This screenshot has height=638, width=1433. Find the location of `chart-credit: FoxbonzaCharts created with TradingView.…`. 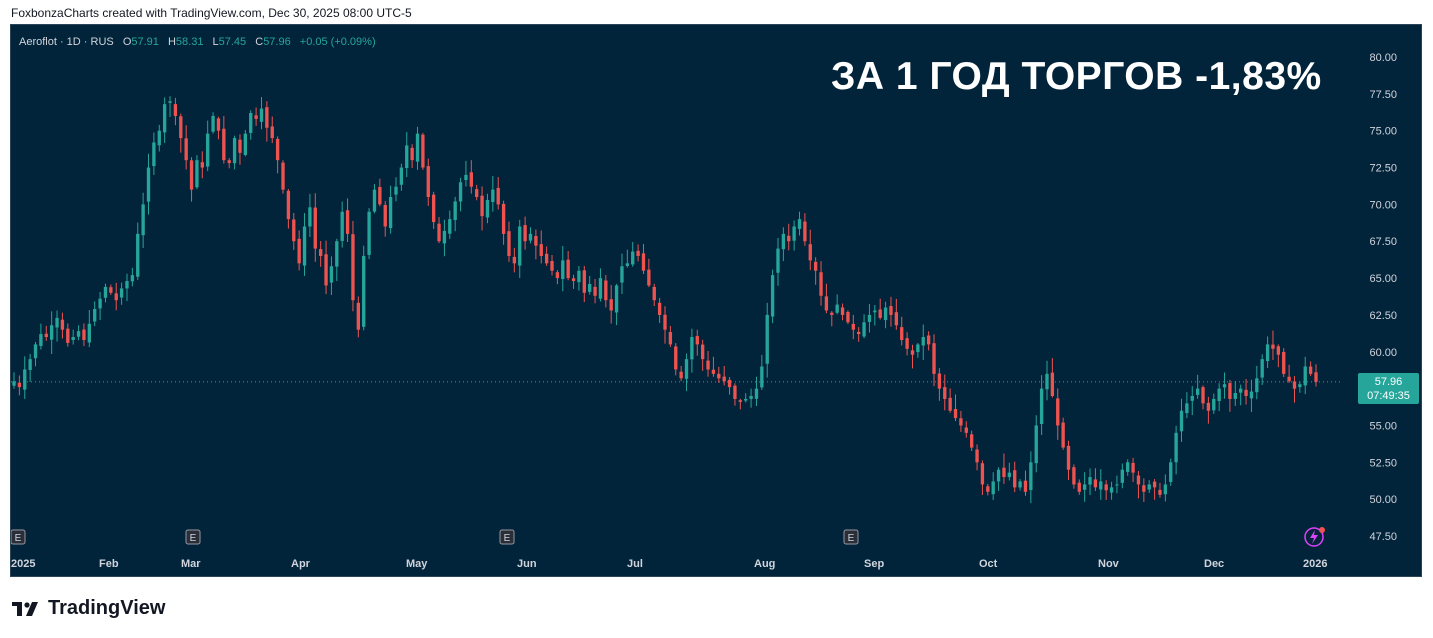

chart-credit: FoxbonzaCharts created with TradingView.… is located at coordinates (211, 13).